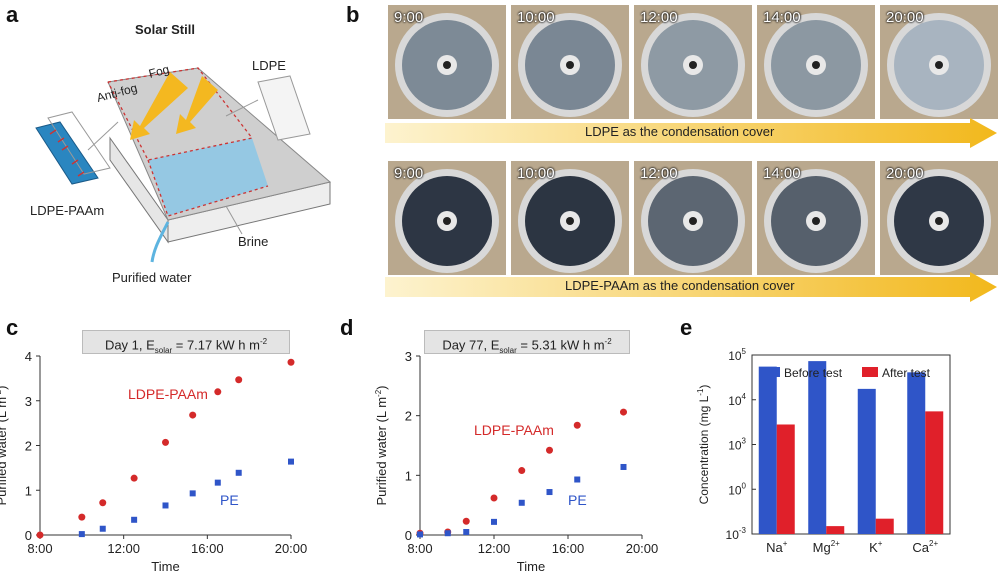 This screenshot has width=1000, height=578. Describe the element at coordinates (67, 153) in the screenshot. I see `water-droplets-icon` at that location.